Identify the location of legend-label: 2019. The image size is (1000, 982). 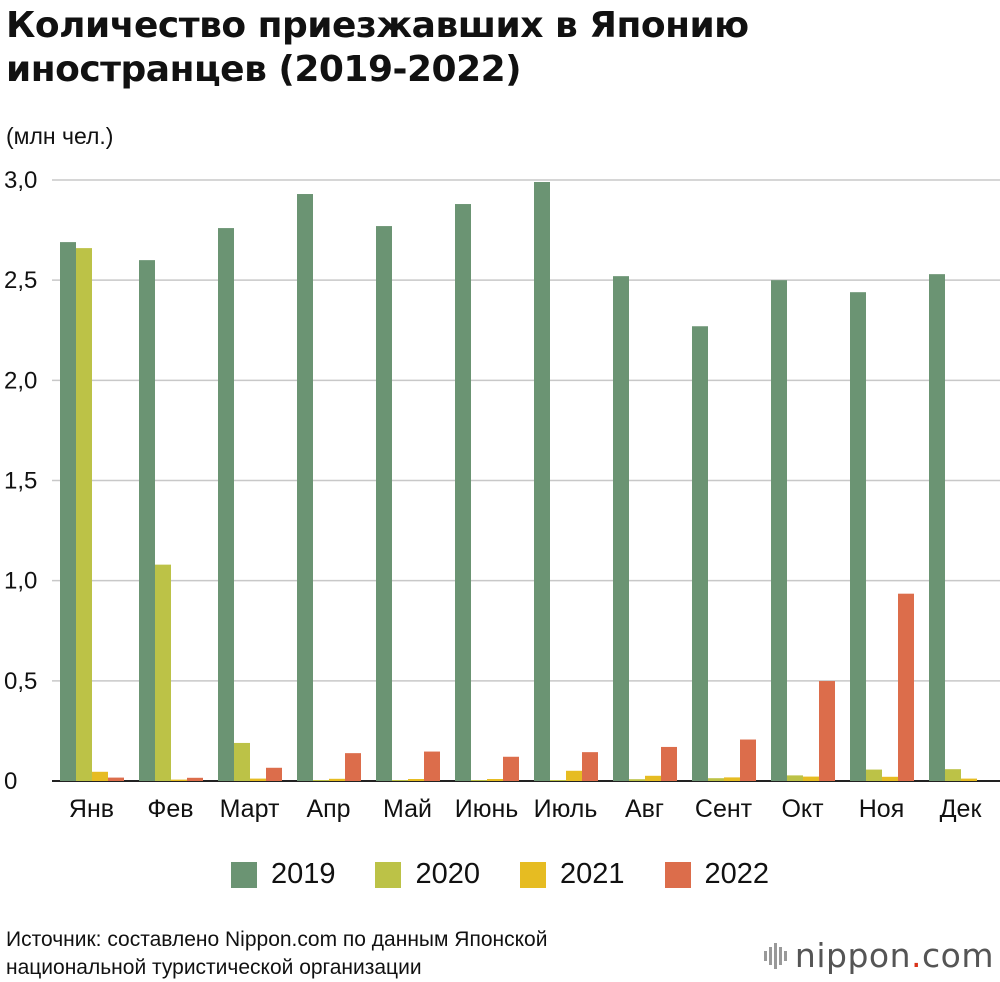
(303, 874).